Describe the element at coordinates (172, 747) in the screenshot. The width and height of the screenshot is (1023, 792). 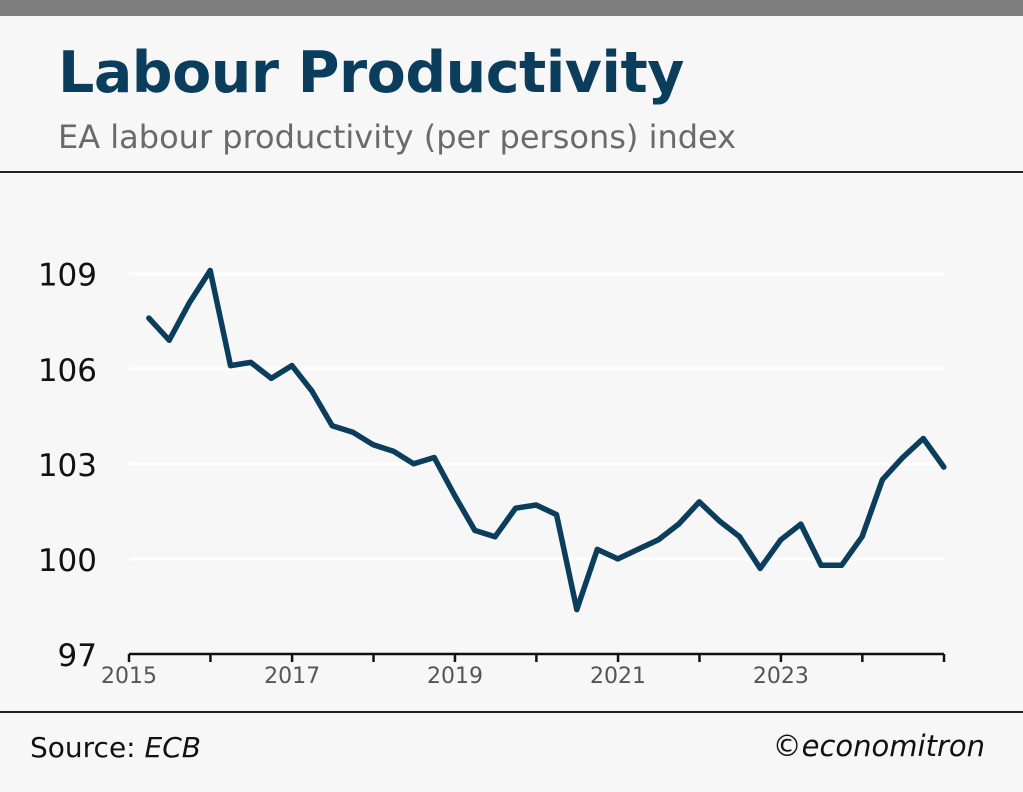
I see `source-value: ECB` at that location.